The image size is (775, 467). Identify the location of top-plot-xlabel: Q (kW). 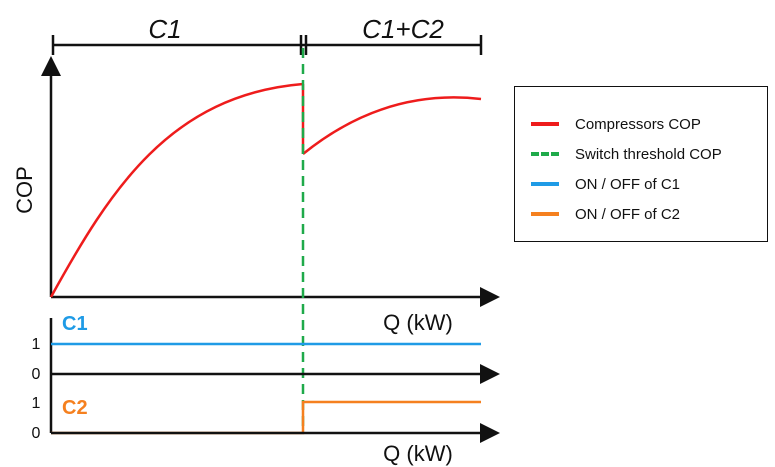
(418, 322).